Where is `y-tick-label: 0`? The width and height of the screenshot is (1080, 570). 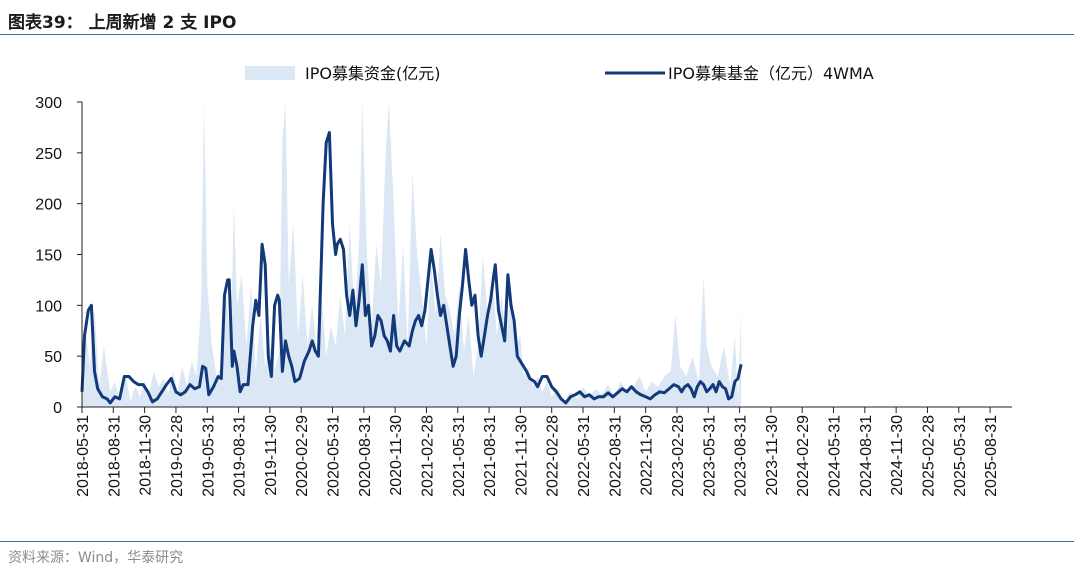 y-tick-label: 0 is located at coordinates (57, 408).